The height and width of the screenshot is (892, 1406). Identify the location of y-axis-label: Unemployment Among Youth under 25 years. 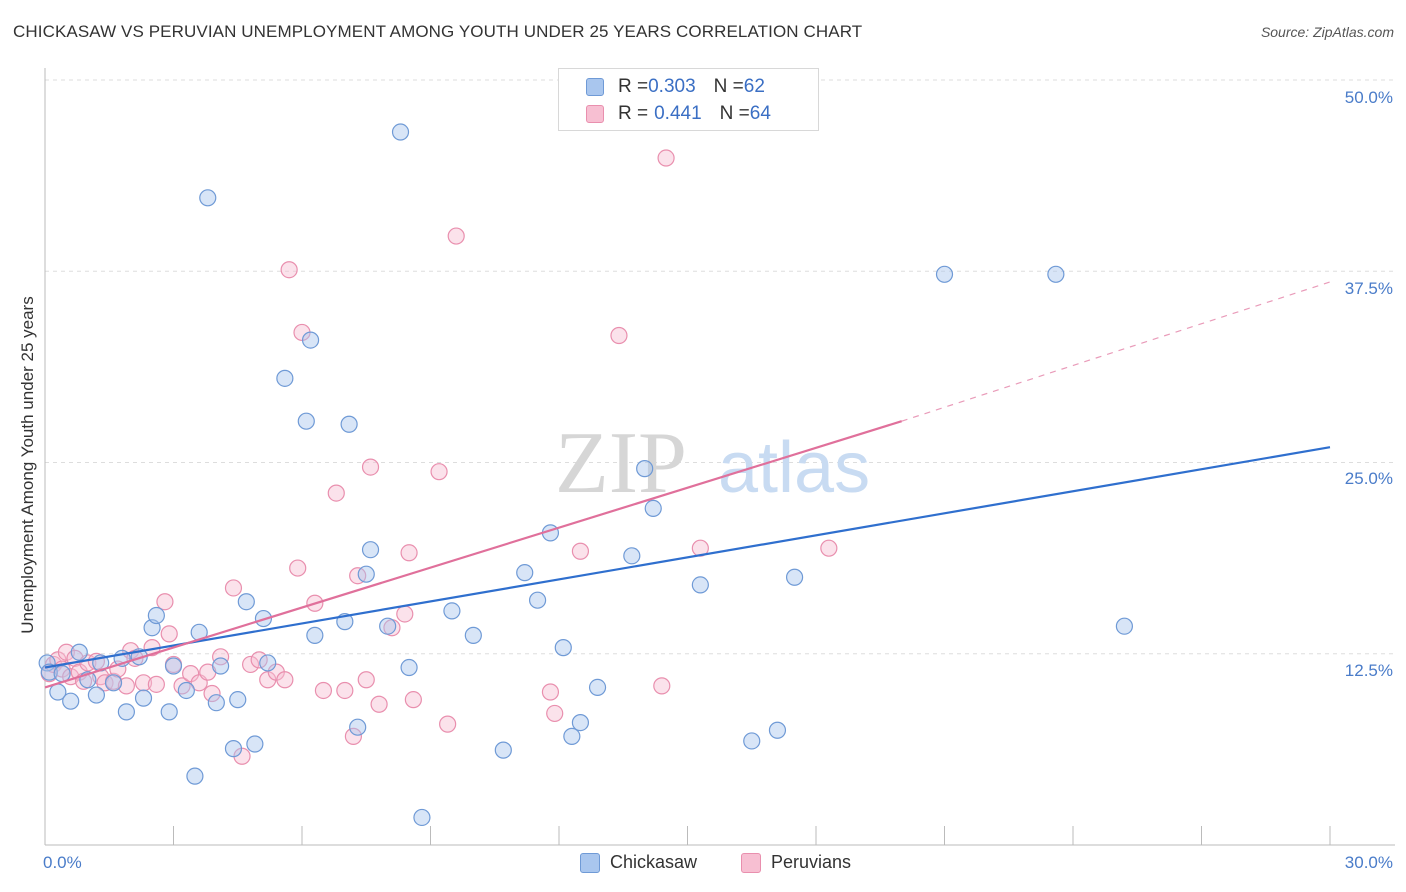
(27, 465).